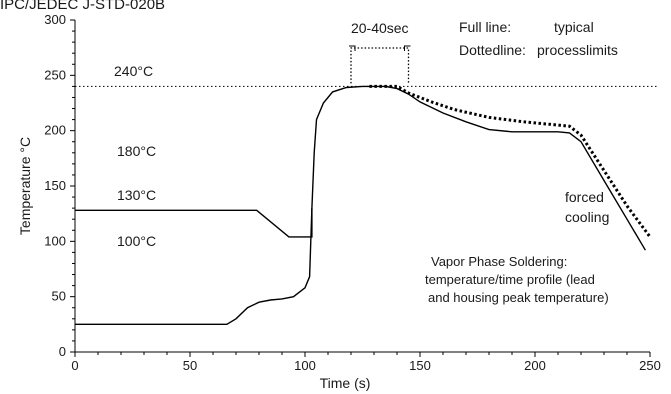 The height and width of the screenshot is (394, 671). I want to click on y-axis-title: Temperature °C, so click(25, 186).